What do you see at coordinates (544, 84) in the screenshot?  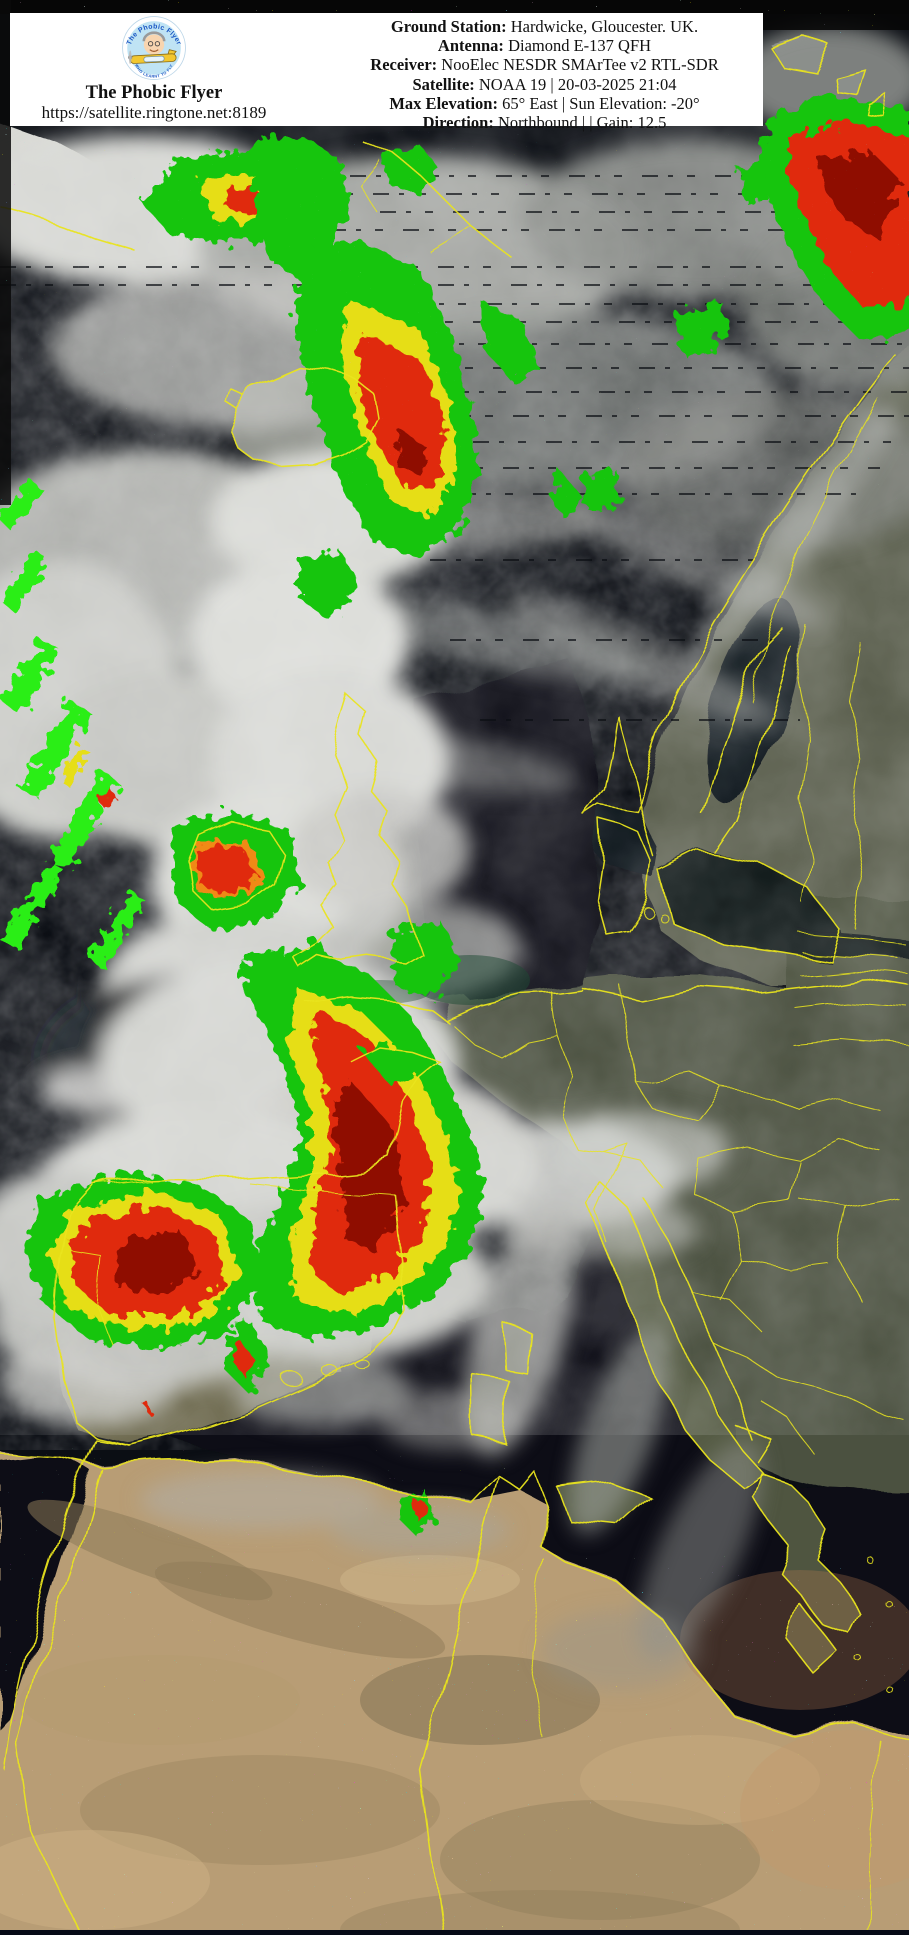 I see `satellite-line: Satellite: NOAA 19 | 20-03-2025 21:04` at bounding box center [544, 84].